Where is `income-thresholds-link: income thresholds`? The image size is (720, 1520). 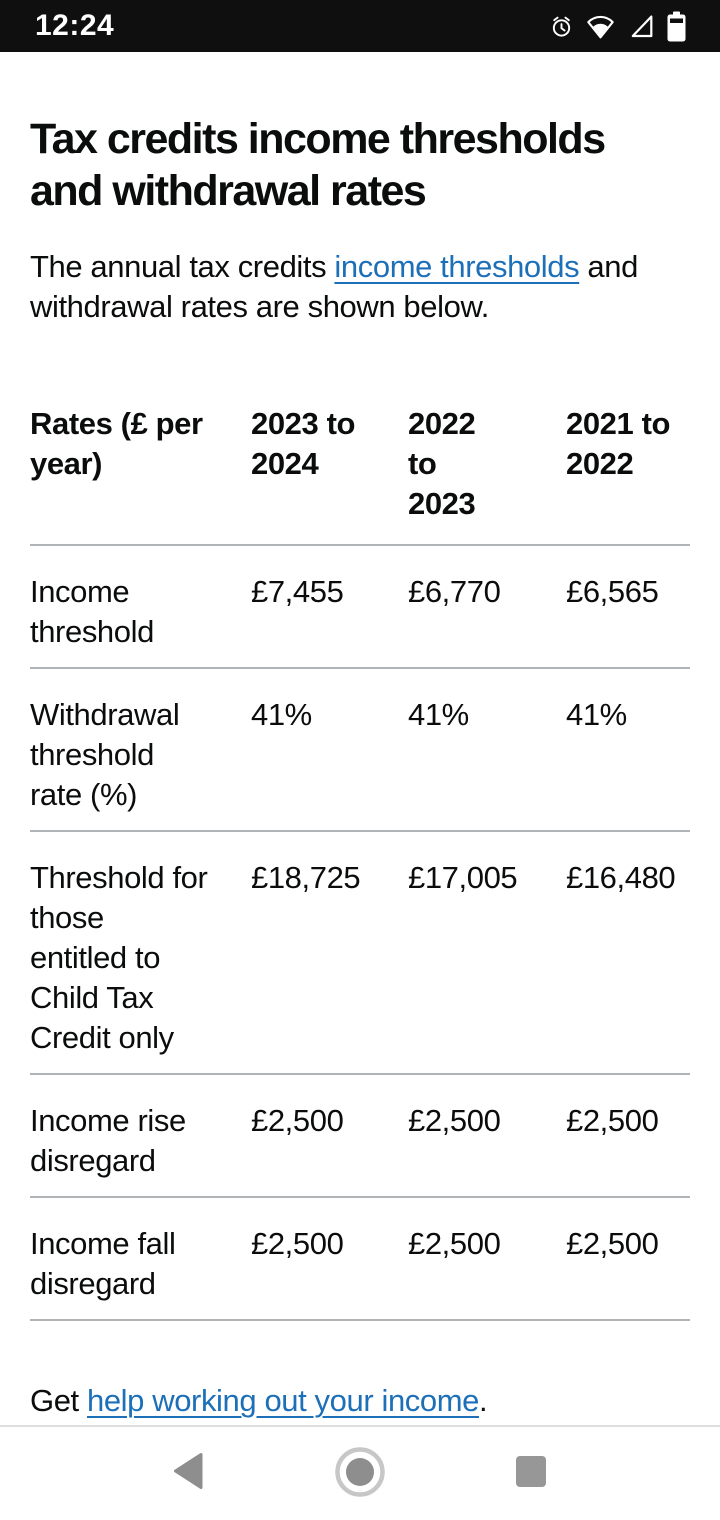 income-thresholds-link: income thresholds is located at coordinates (457, 266).